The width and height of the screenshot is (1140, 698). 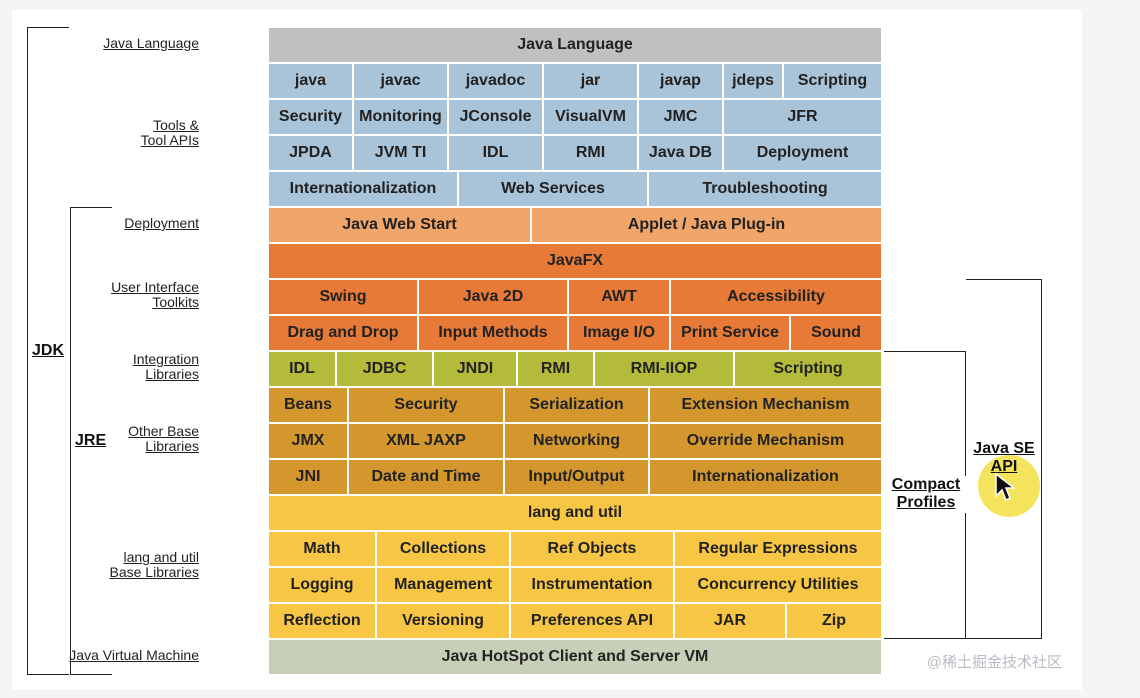 What do you see at coordinates (400, 81) in the screenshot?
I see `cell-tools1-javac: javac` at bounding box center [400, 81].